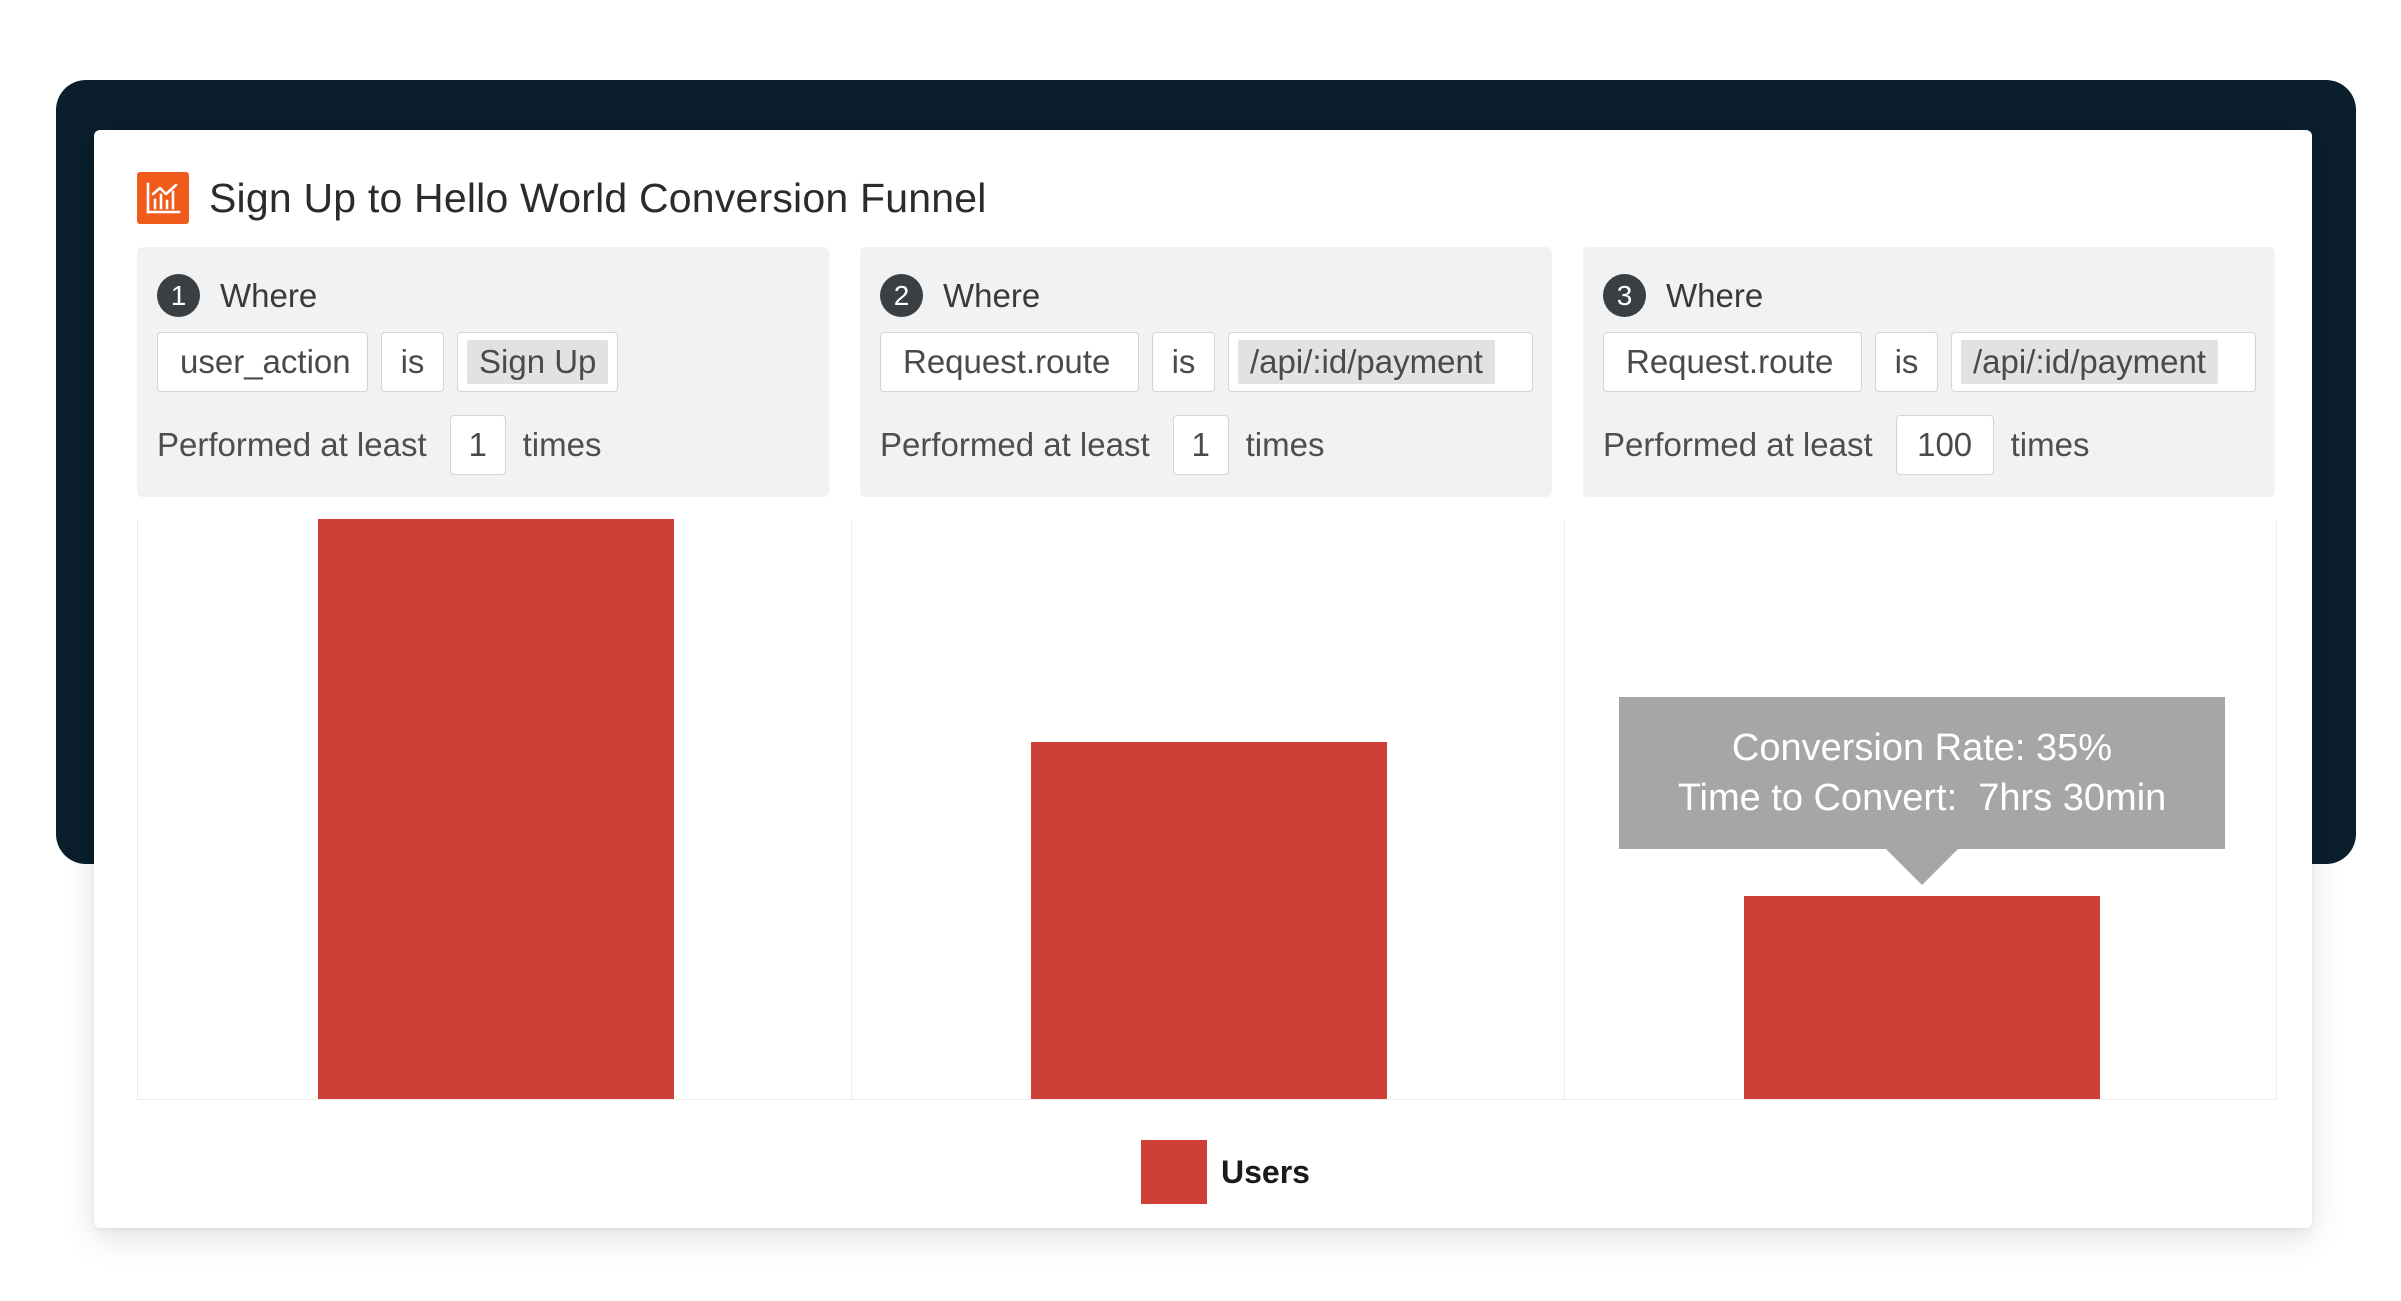 This screenshot has height=1301, width=2401. What do you see at coordinates (598, 197) in the screenshot?
I see `funnel-title: Sign Up to Hello World Conversion Funnel` at bounding box center [598, 197].